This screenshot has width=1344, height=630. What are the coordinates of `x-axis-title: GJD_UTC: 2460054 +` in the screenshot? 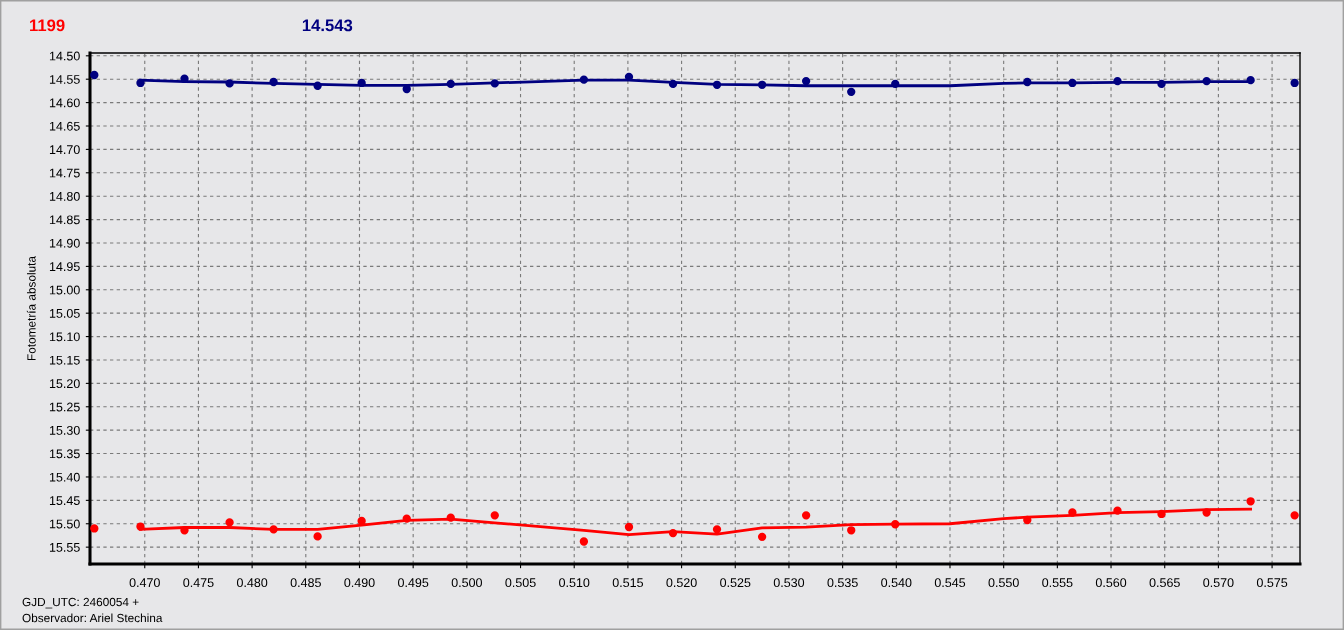 It's located at (80, 603).